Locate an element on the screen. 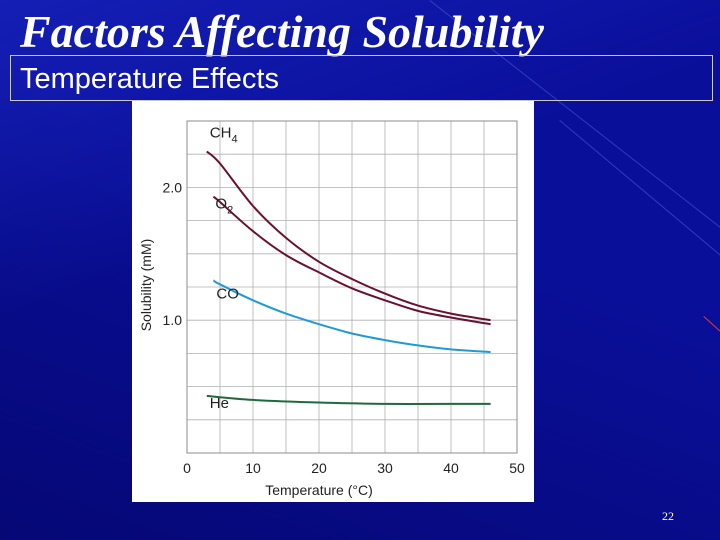 Image resolution: width=720 pixels, height=540 pixels. y-tick-label: 1.0 is located at coordinates (173, 320).